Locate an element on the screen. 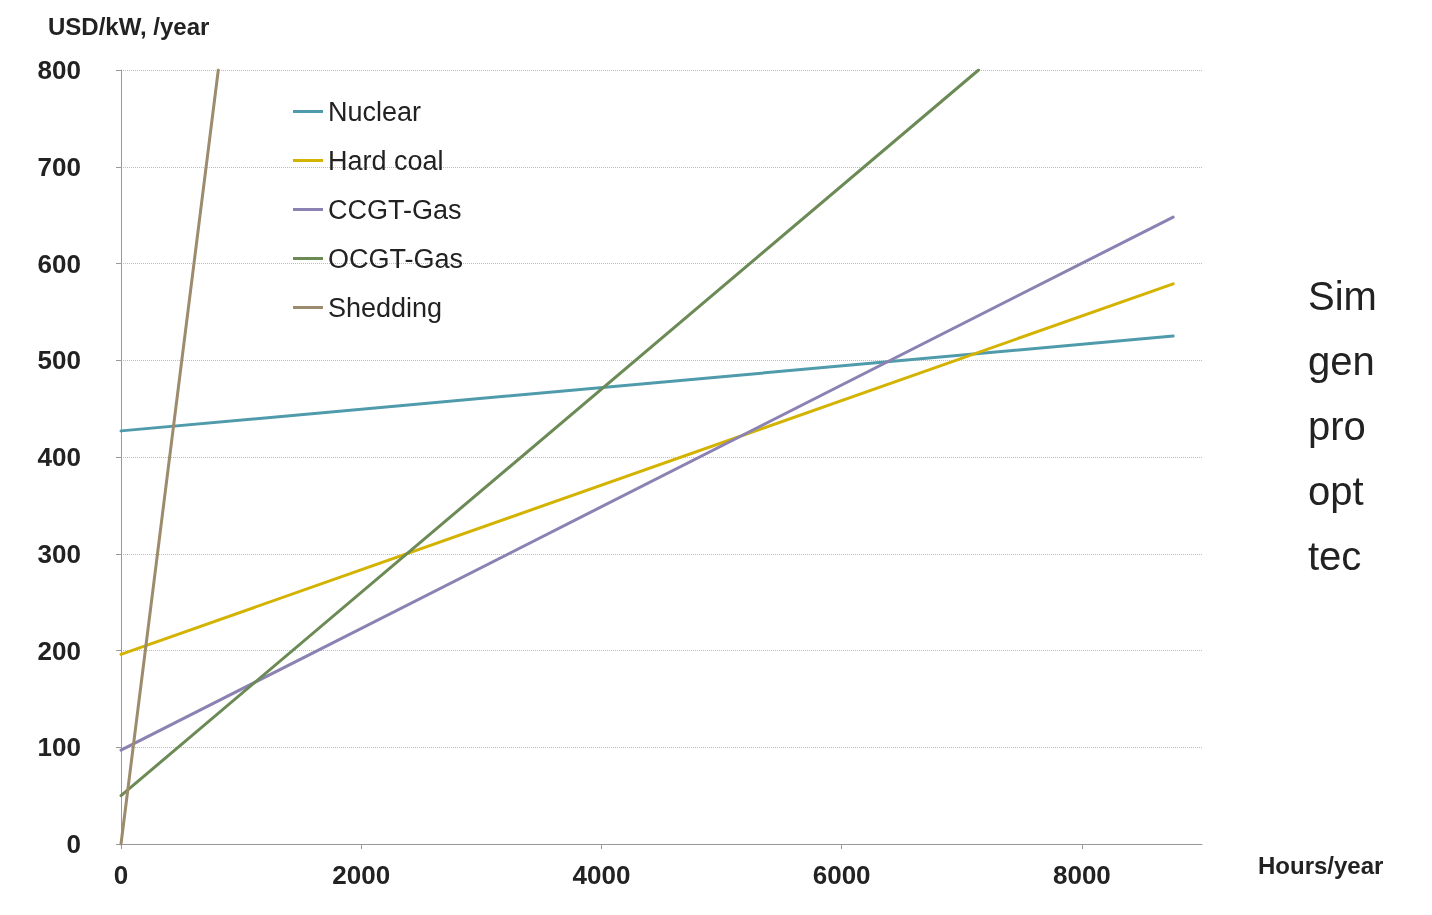 This screenshot has height=915, width=1432. legend-label: Hard coal is located at coordinates (386, 160).